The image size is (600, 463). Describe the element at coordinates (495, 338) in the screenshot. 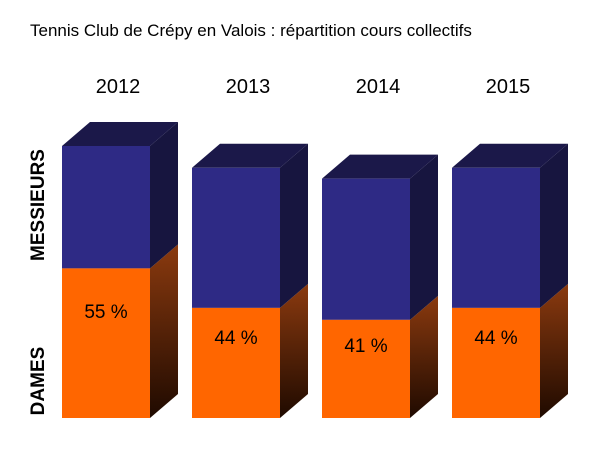

I see `data-label-2015: 44 %` at that location.